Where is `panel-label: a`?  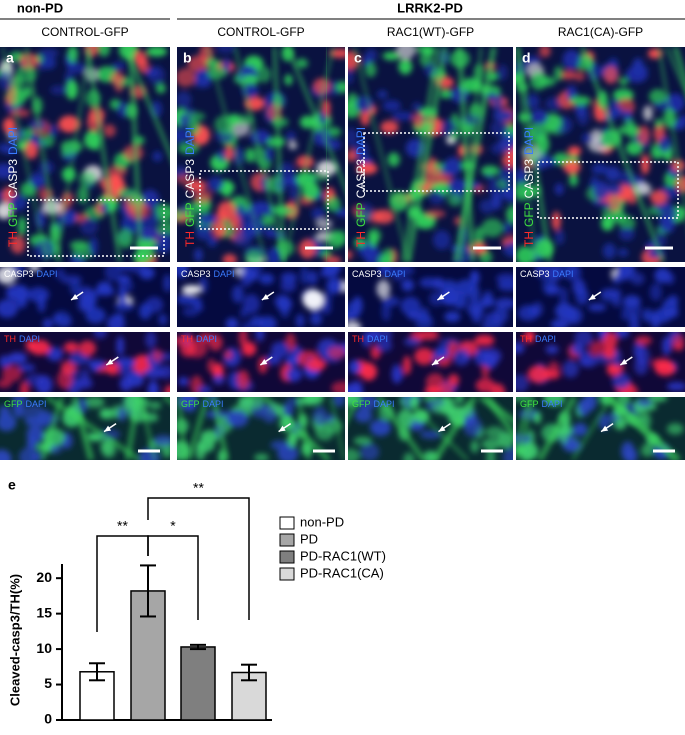 panel-label: a is located at coordinates (10, 58).